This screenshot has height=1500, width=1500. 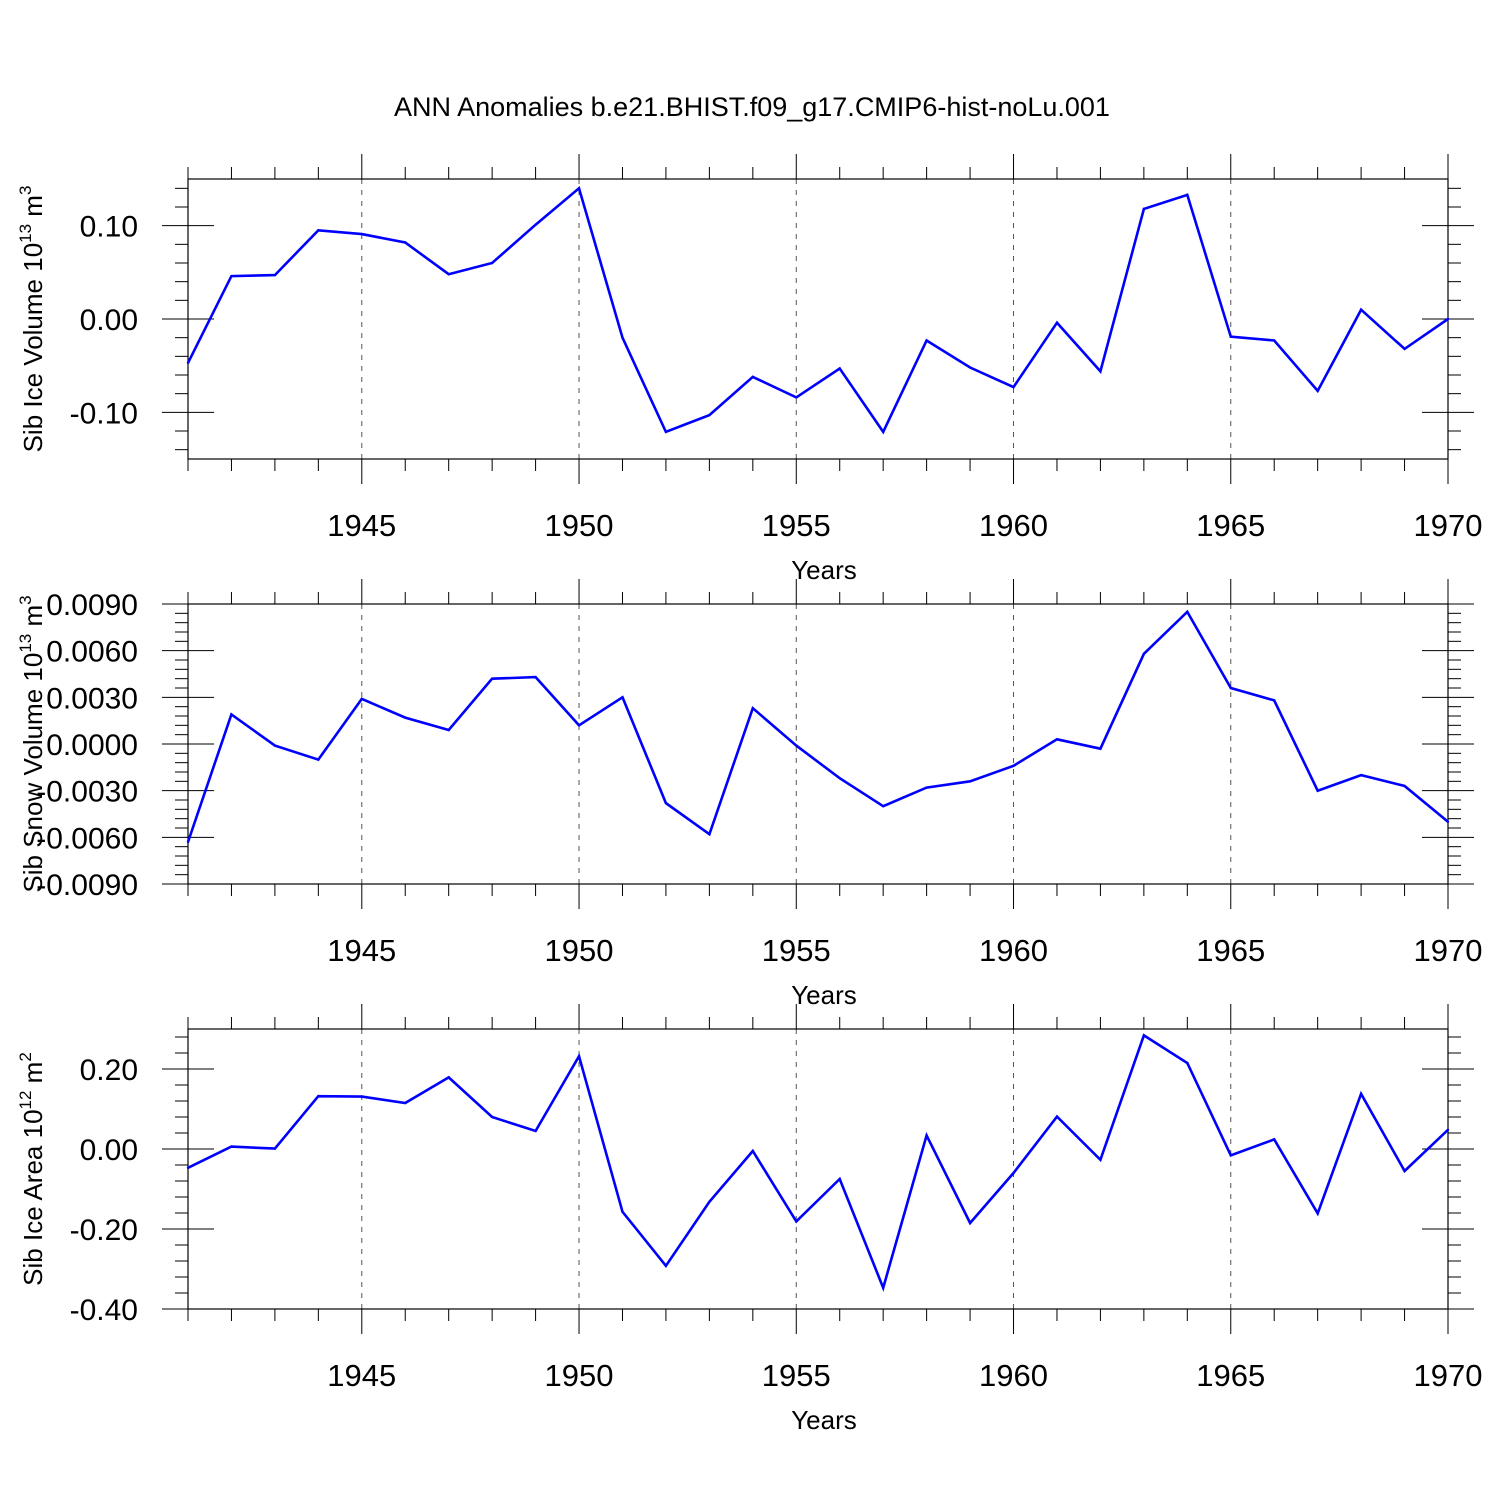 What do you see at coordinates (104, 1230) in the screenshot?
I see `y-tick-label: -0.20` at bounding box center [104, 1230].